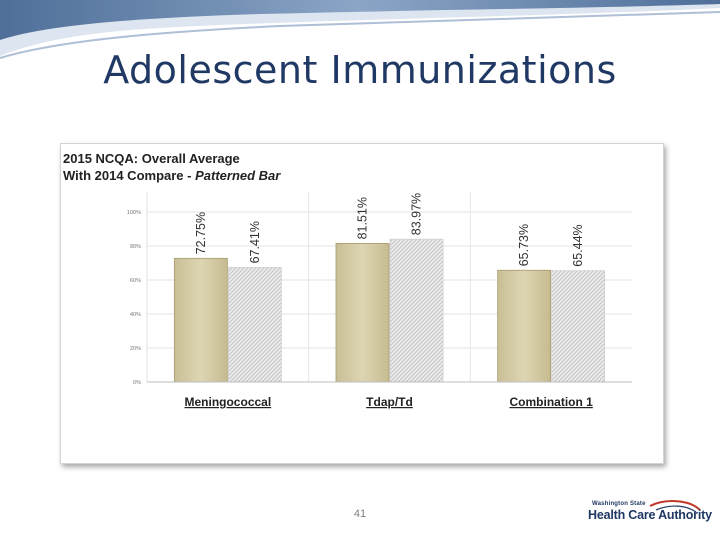  What do you see at coordinates (675, 506) in the screenshot?
I see `hca-logo` at bounding box center [675, 506].